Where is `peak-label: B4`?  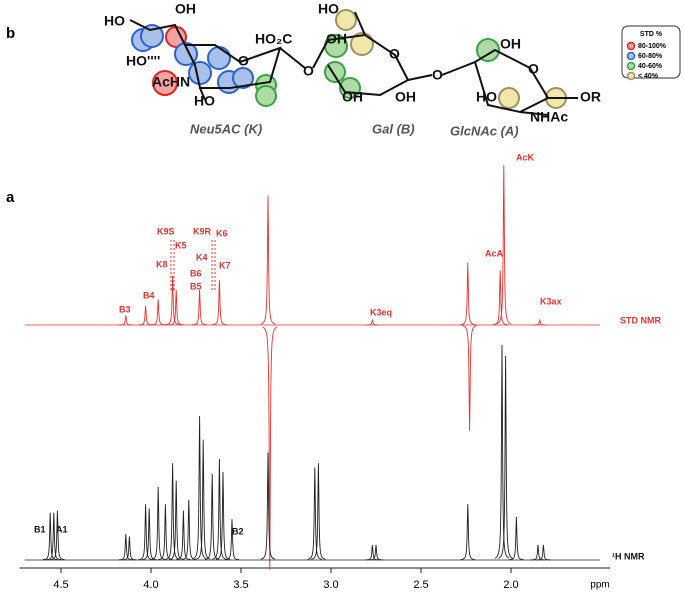 peak-label: B4 is located at coordinates (149, 295).